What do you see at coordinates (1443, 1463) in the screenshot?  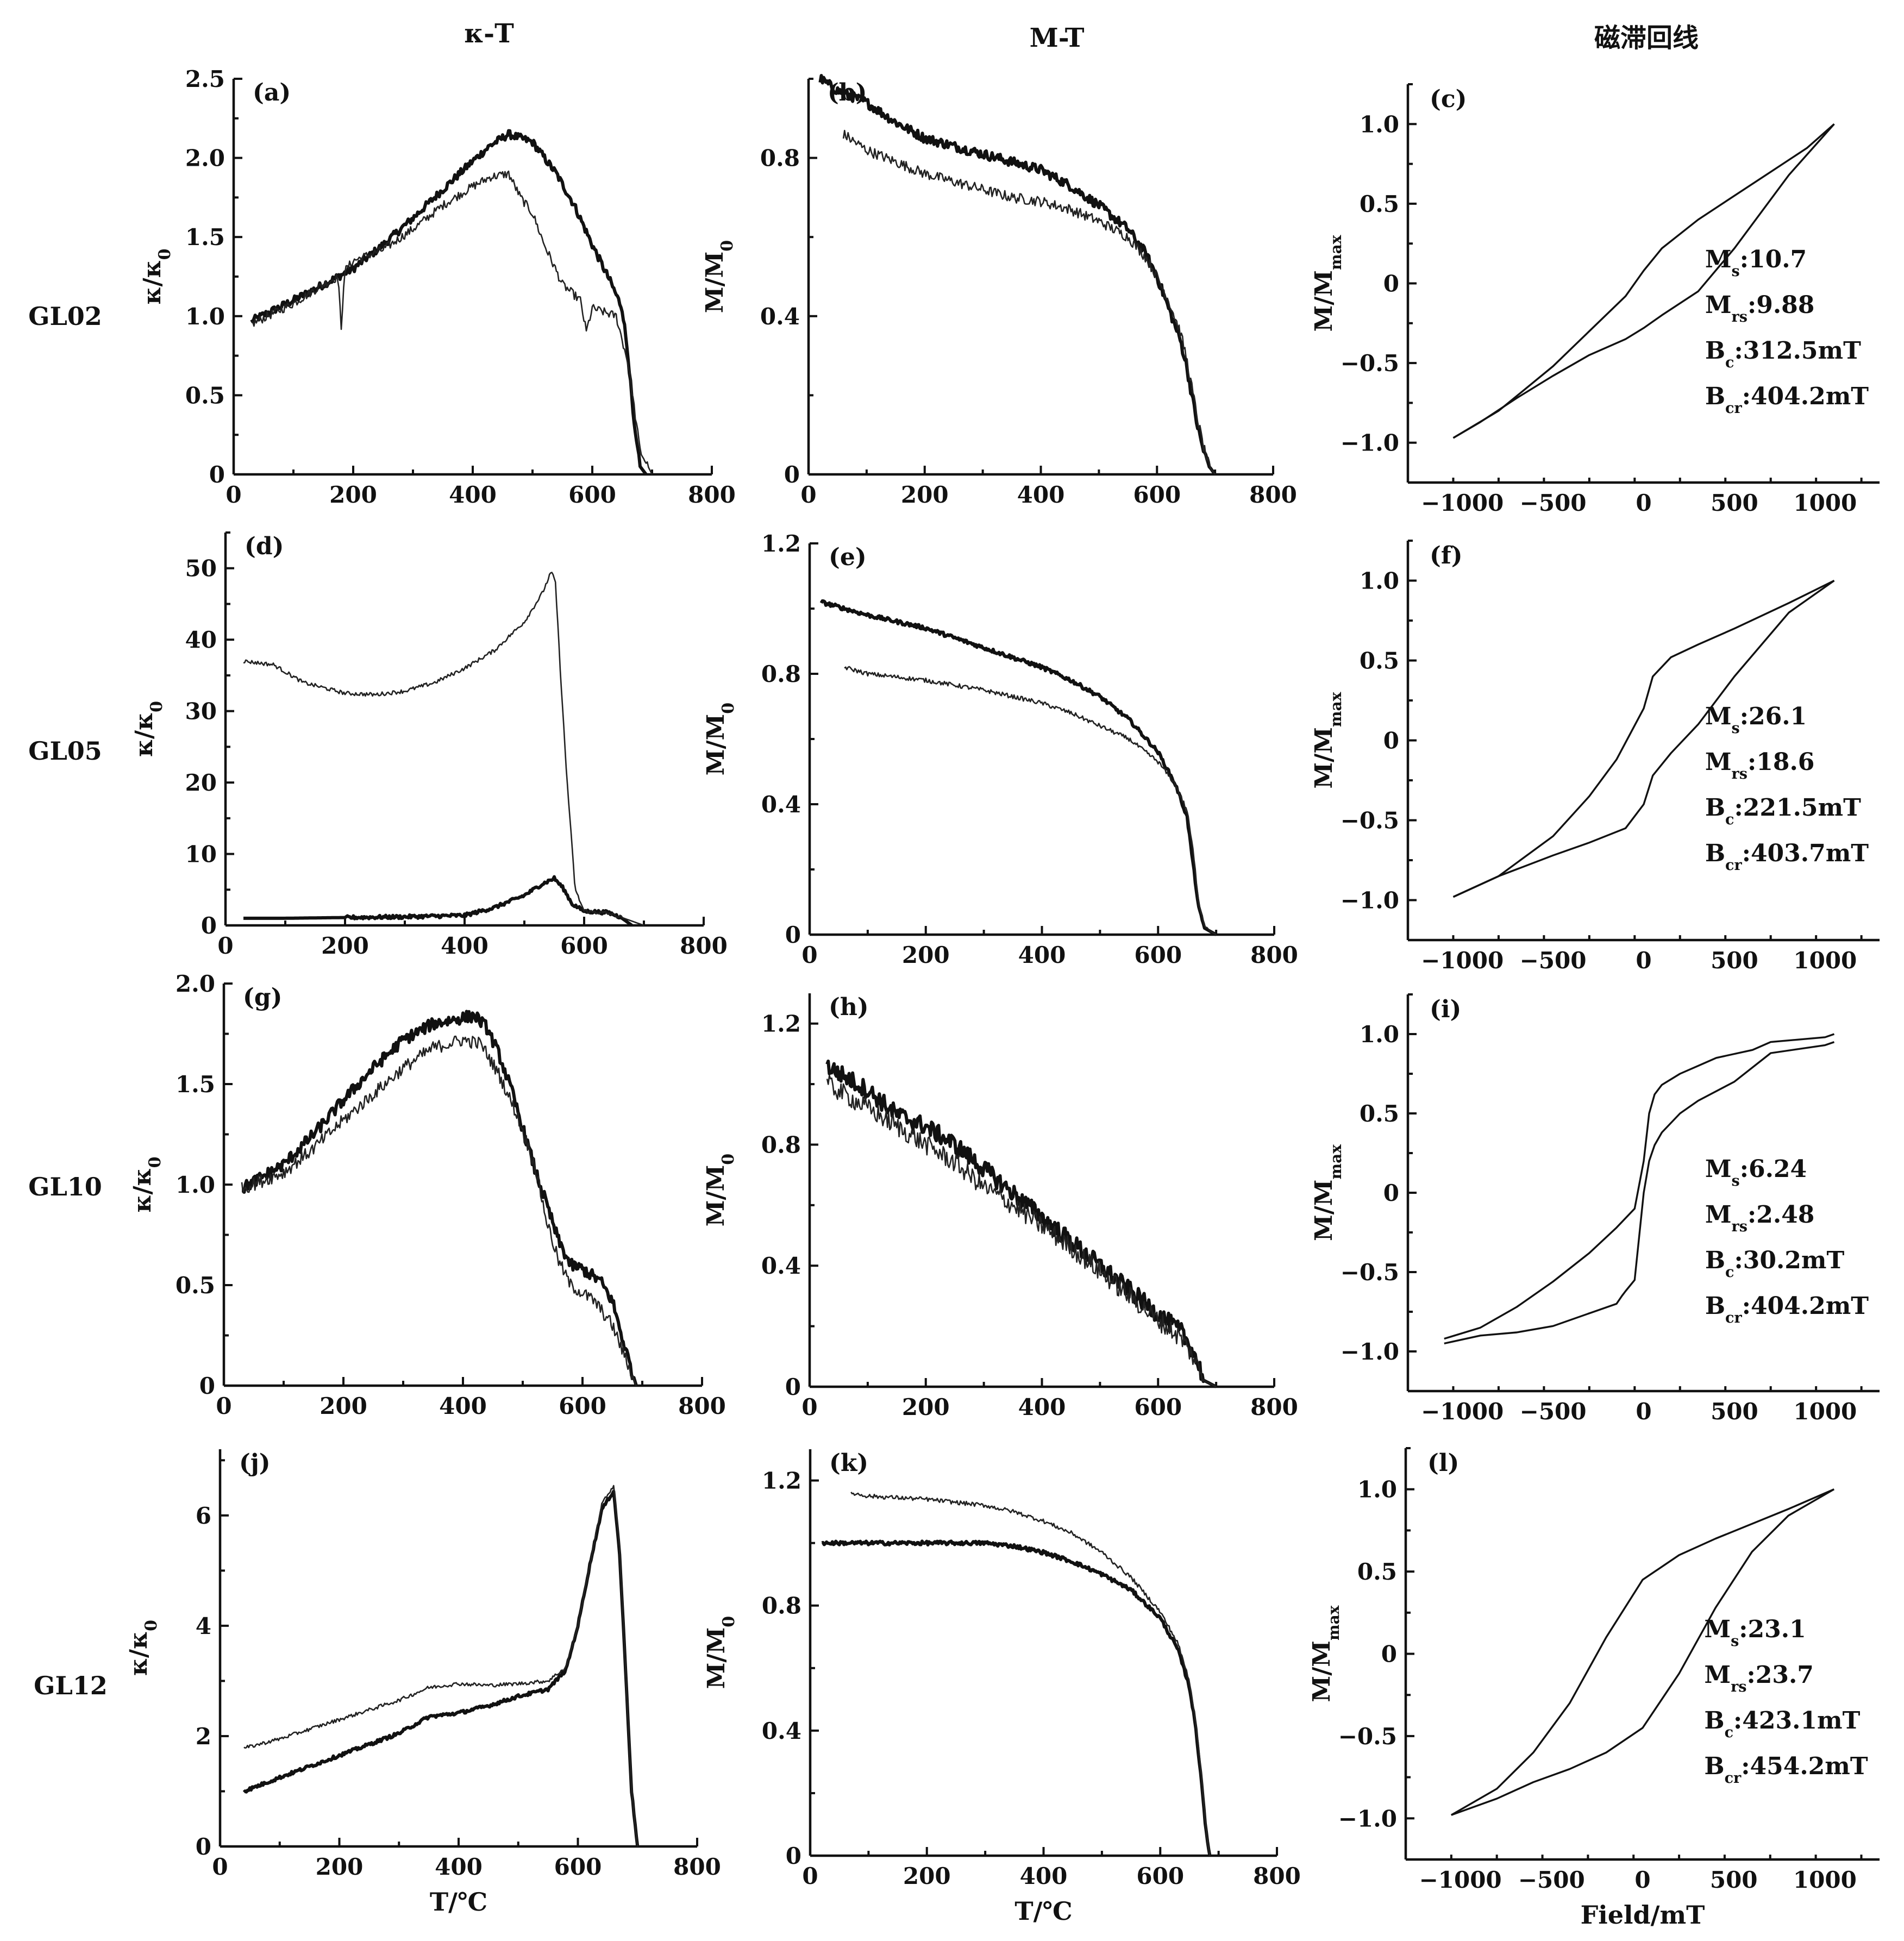 I see `panel-label: (l)` at bounding box center [1443, 1463].